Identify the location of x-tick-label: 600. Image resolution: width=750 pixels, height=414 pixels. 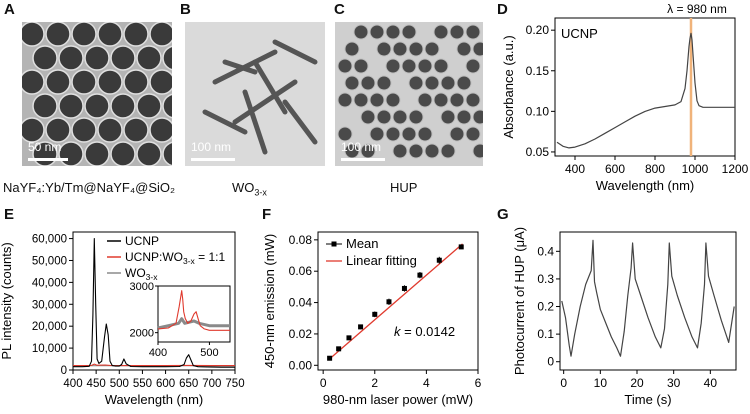
(615, 169).